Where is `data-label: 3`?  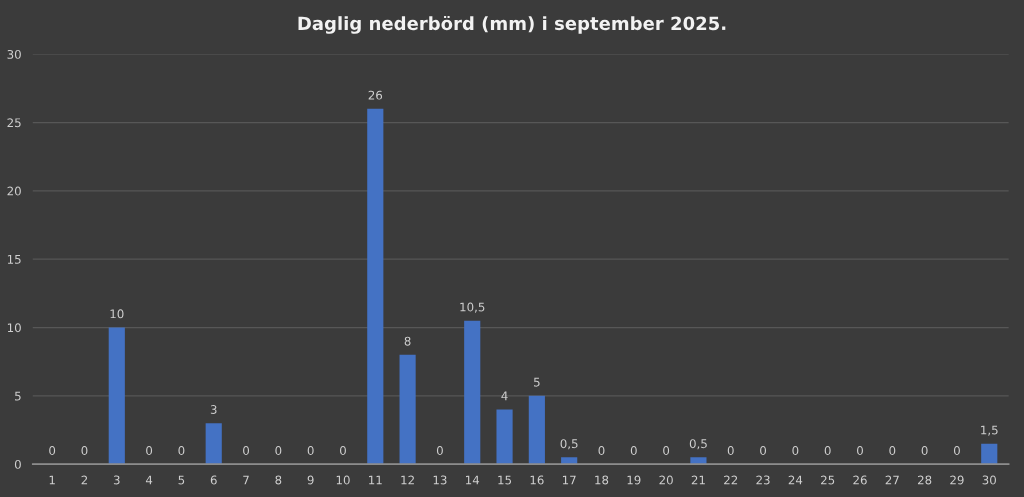 data-label: 3 is located at coordinates (213, 409).